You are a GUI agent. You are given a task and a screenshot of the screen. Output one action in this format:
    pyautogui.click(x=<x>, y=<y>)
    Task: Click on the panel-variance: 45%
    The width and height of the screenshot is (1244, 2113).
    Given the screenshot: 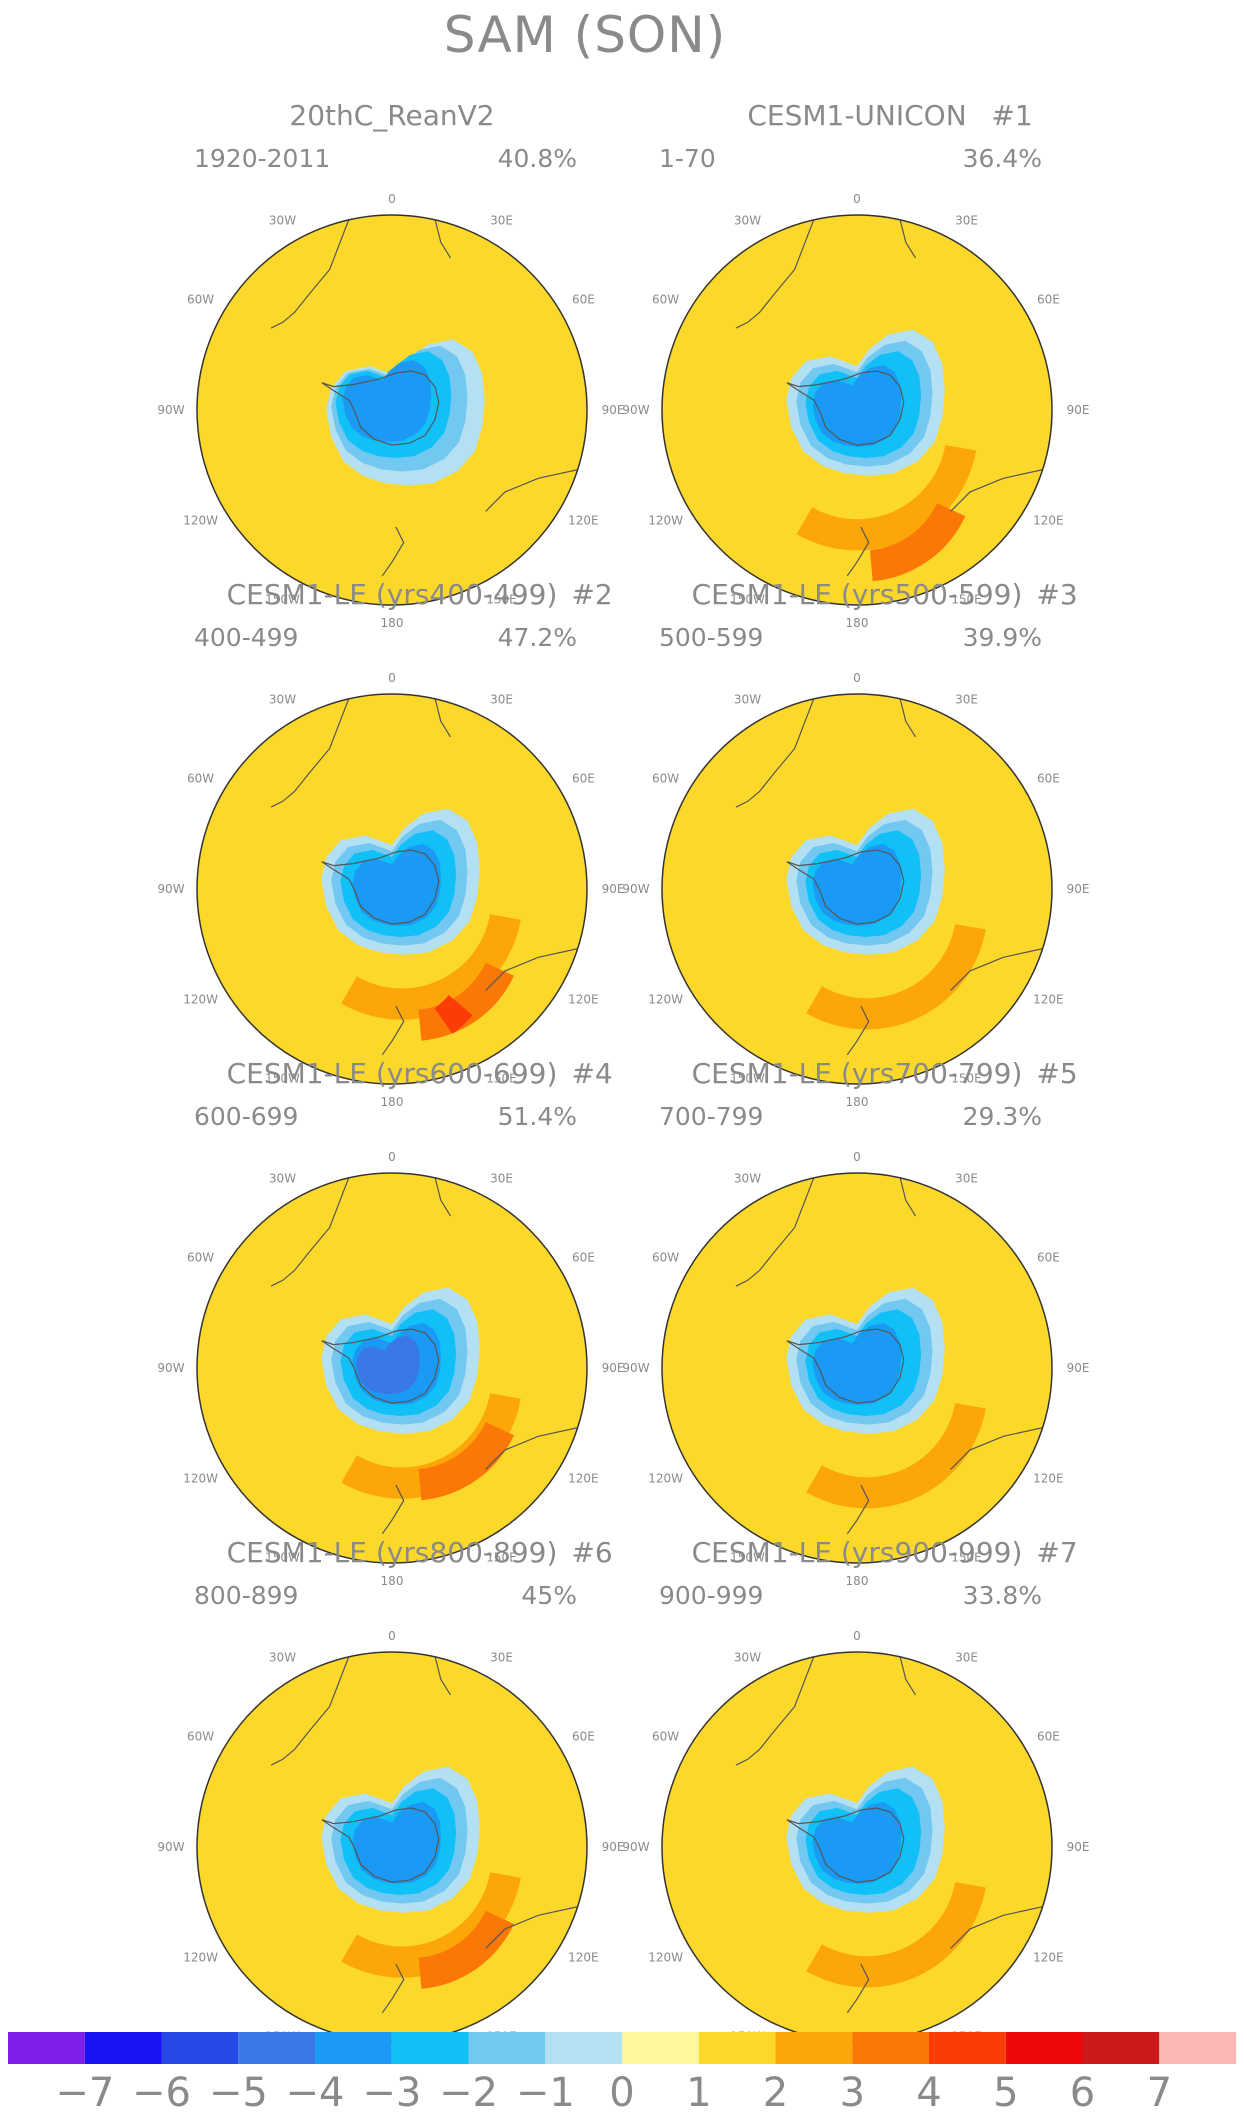 What is the action you would take?
    pyautogui.click(x=549, y=1595)
    